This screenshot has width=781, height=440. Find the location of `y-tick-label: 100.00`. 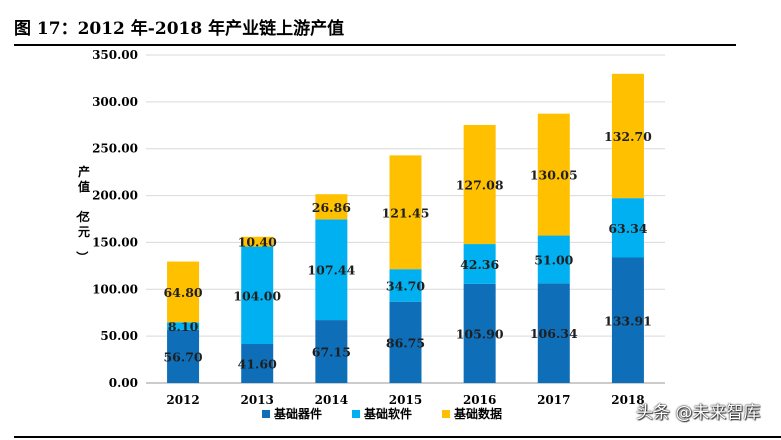

y-tick-label: 100.00 is located at coordinates (115, 289).